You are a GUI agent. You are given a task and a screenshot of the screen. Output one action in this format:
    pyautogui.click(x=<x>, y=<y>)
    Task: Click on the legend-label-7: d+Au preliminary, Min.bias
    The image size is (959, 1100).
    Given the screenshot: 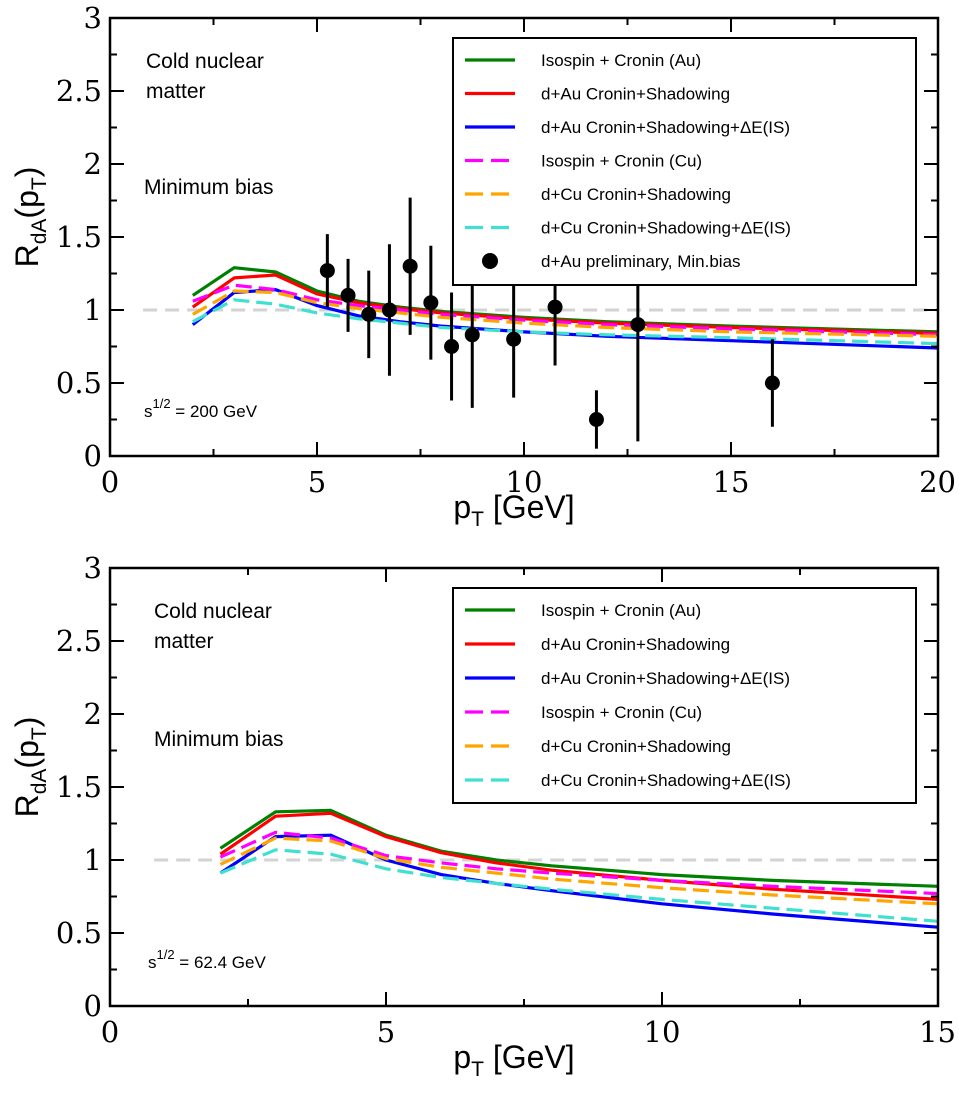 What is the action you would take?
    pyautogui.click(x=641, y=261)
    